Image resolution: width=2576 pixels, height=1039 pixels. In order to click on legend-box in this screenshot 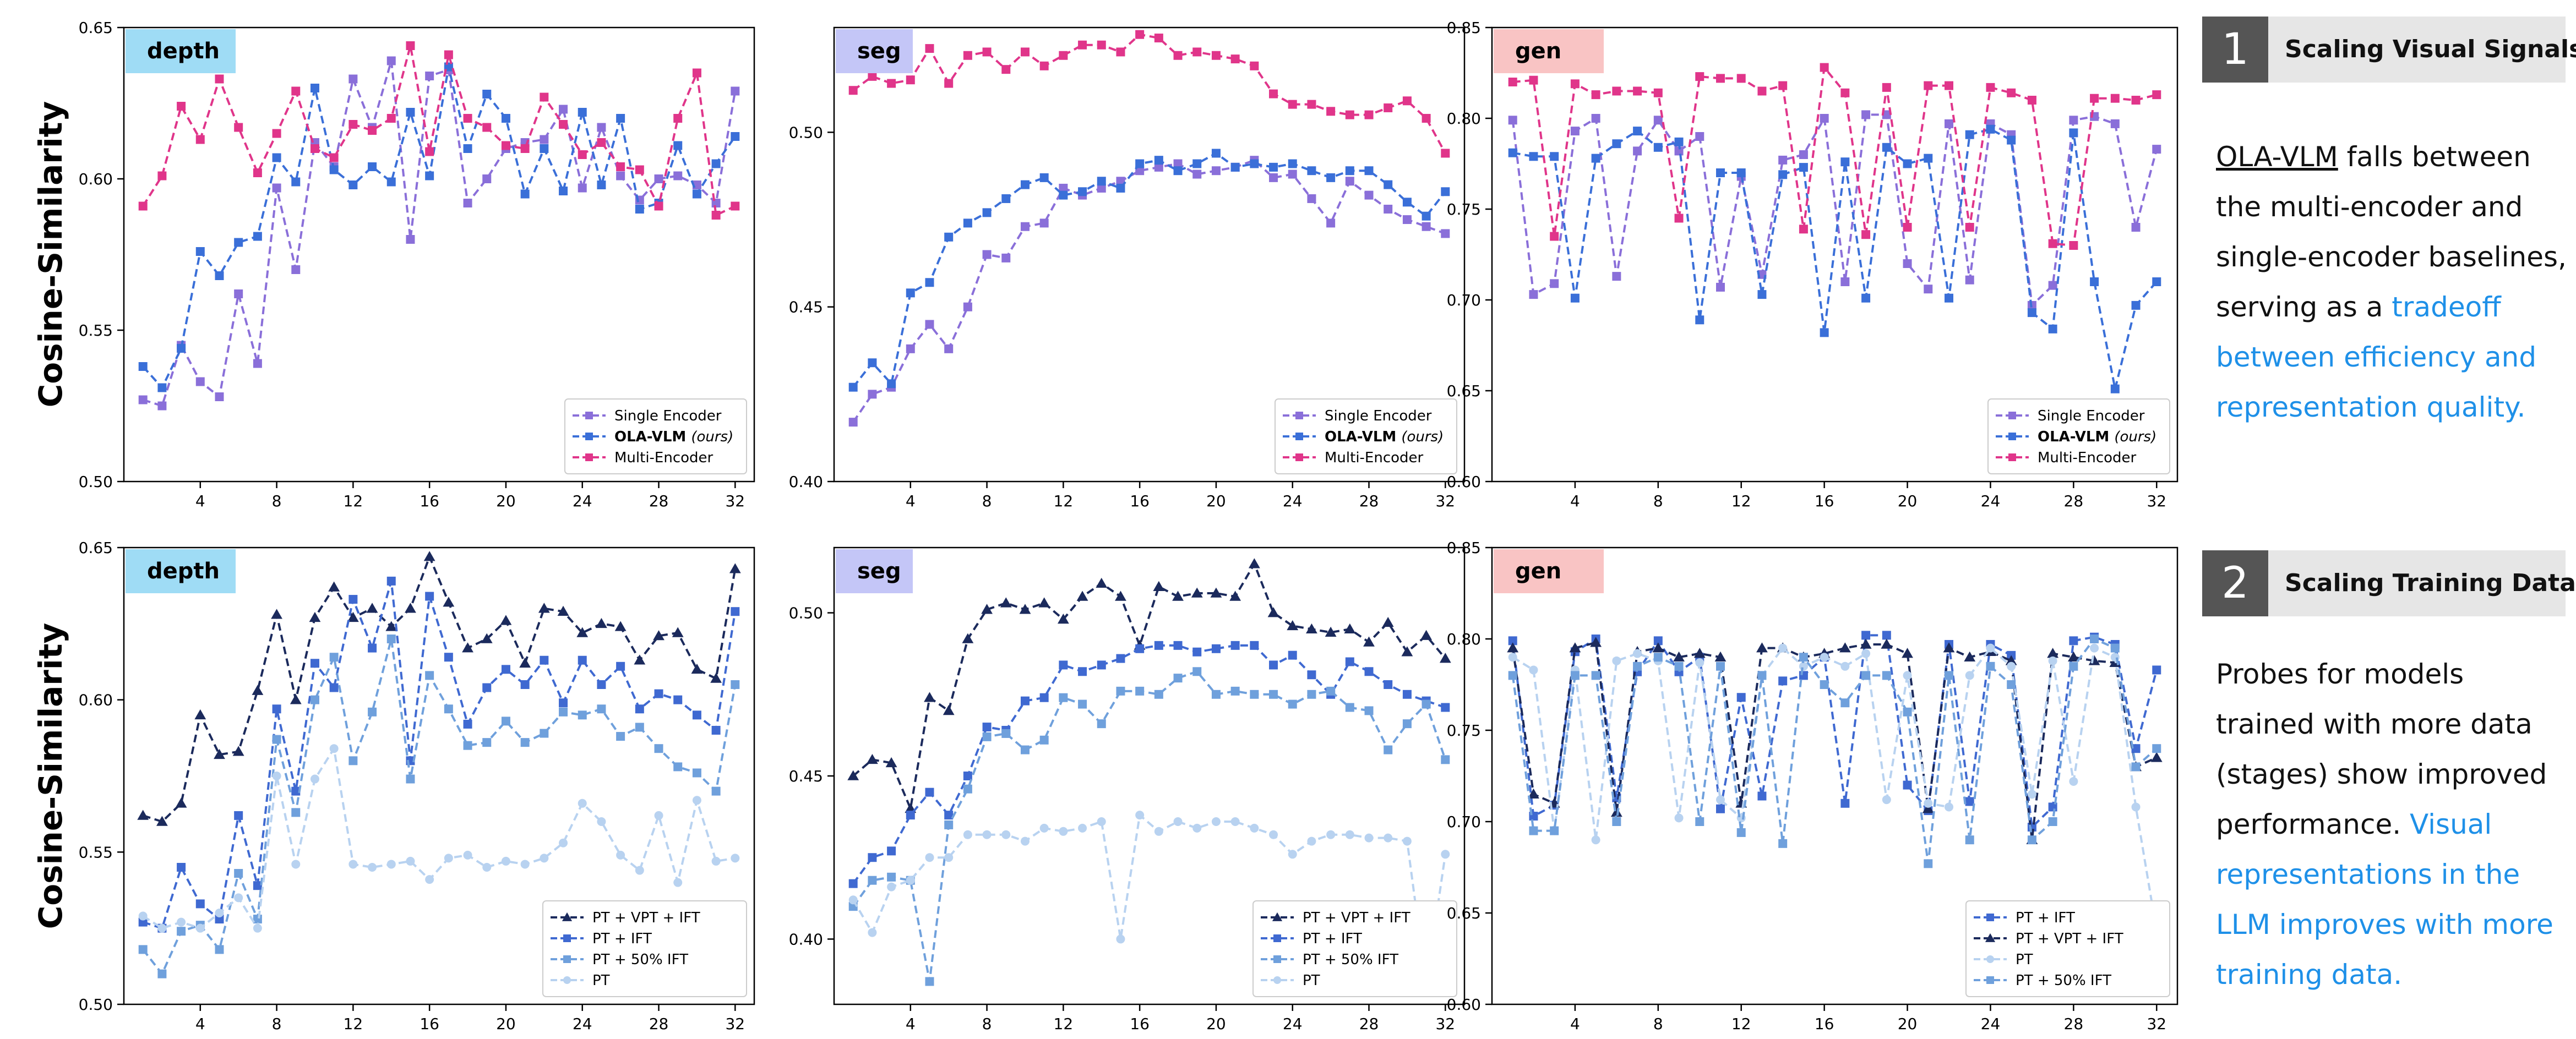, I will do `click(644, 948)`.